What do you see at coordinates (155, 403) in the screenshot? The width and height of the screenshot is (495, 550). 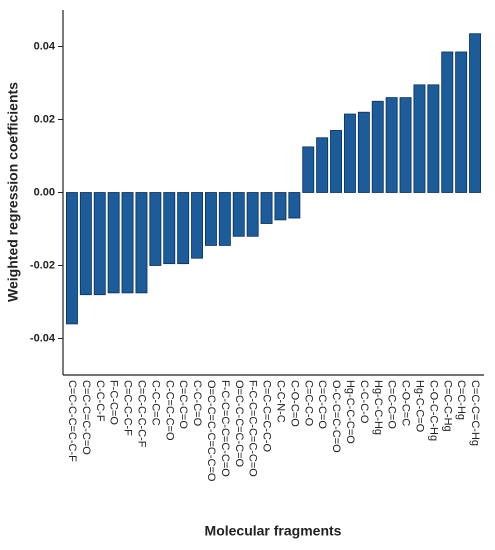 I see `x-tick-label: C-C-C=C` at bounding box center [155, 403].